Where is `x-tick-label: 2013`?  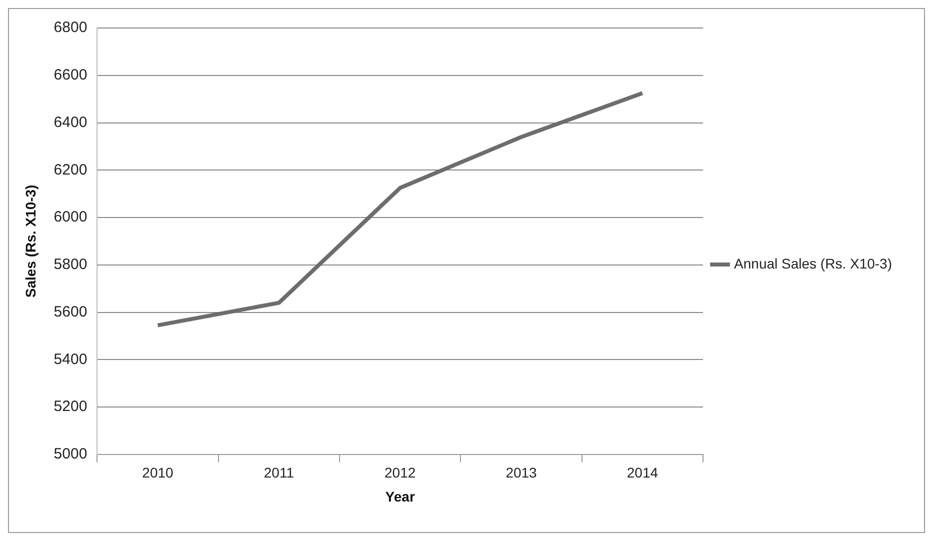 x-tick-label: 2013 is located at coordinates (522, 472).